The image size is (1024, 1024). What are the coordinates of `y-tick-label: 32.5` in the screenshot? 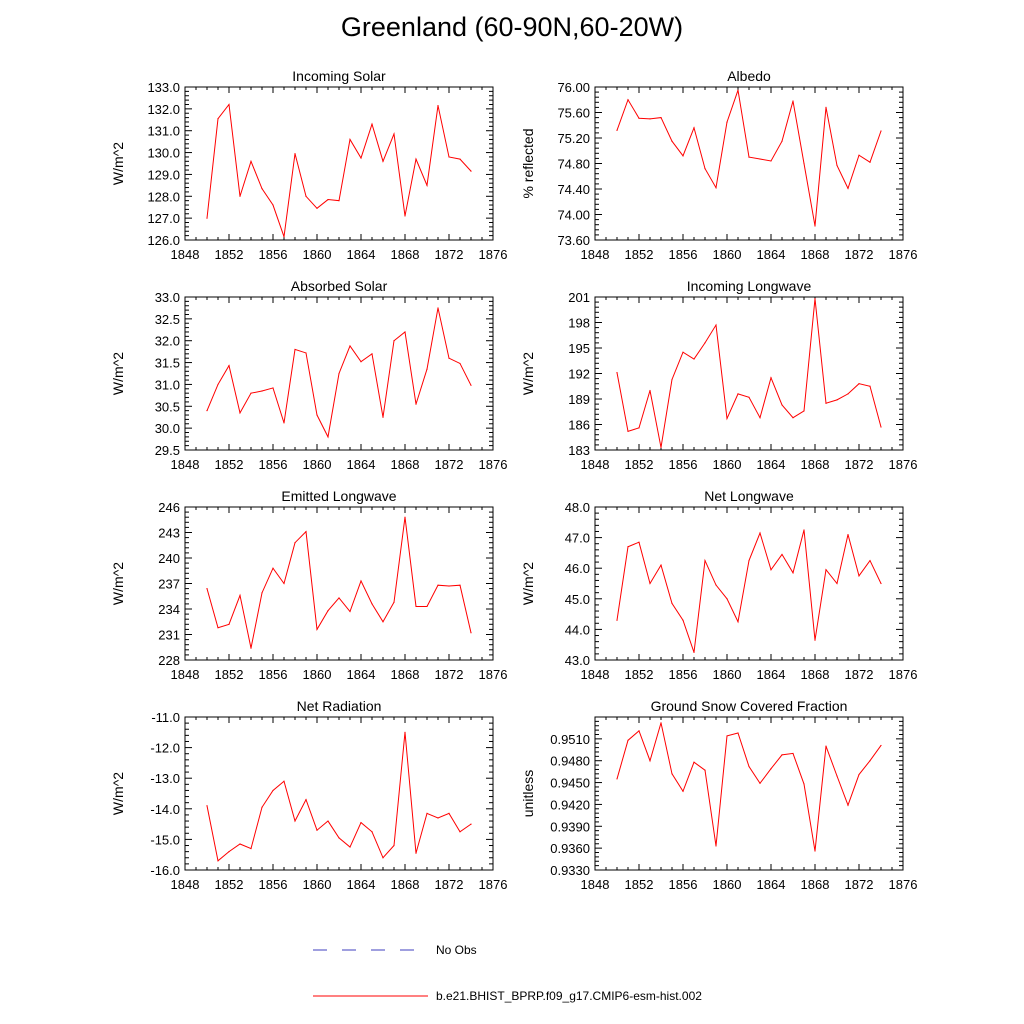 It's located at (167, 319).